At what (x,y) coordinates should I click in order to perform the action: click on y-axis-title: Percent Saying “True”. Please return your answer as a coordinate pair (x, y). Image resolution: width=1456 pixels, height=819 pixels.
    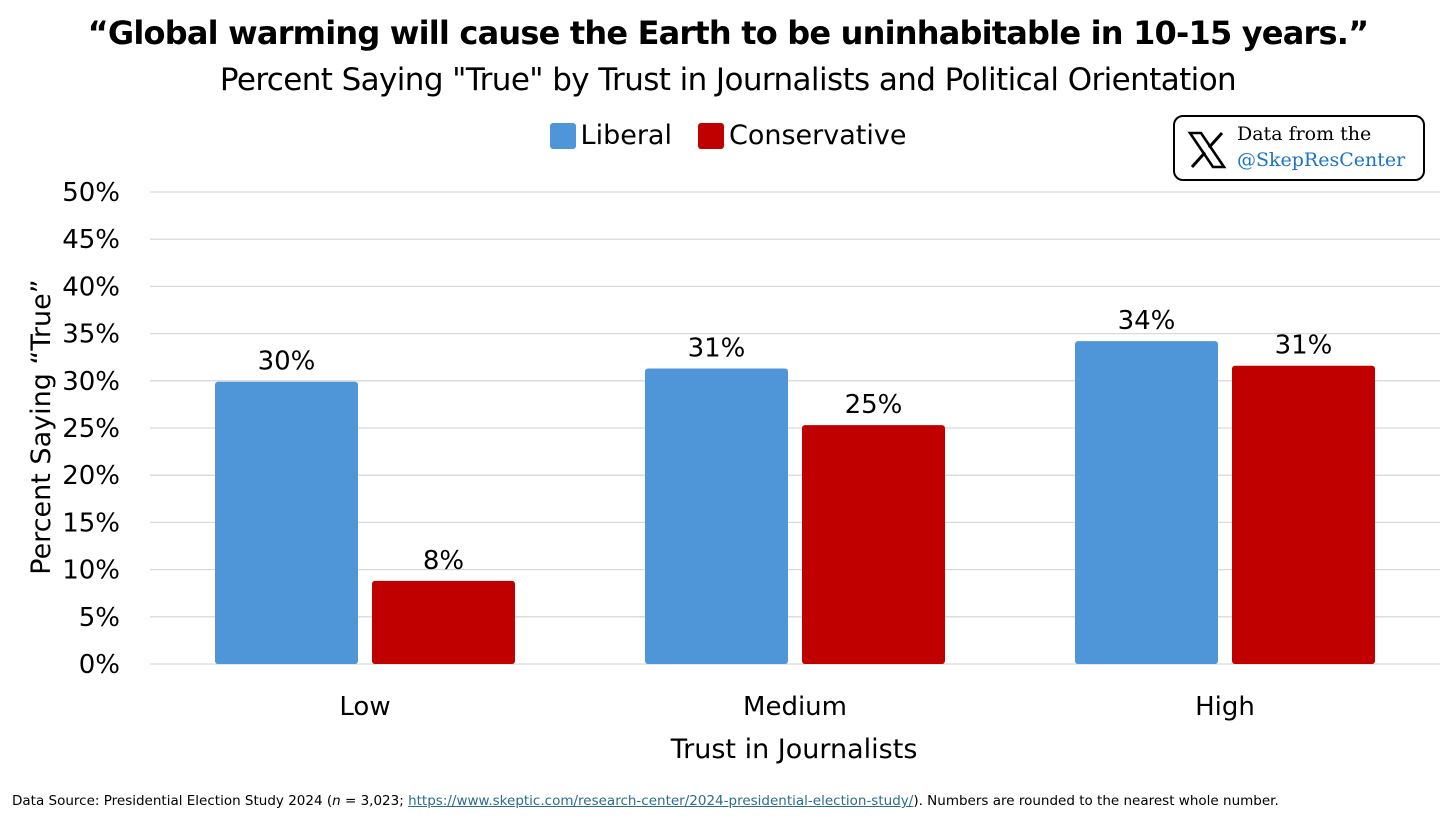
    Looking at the image, I should click on (41, 427).